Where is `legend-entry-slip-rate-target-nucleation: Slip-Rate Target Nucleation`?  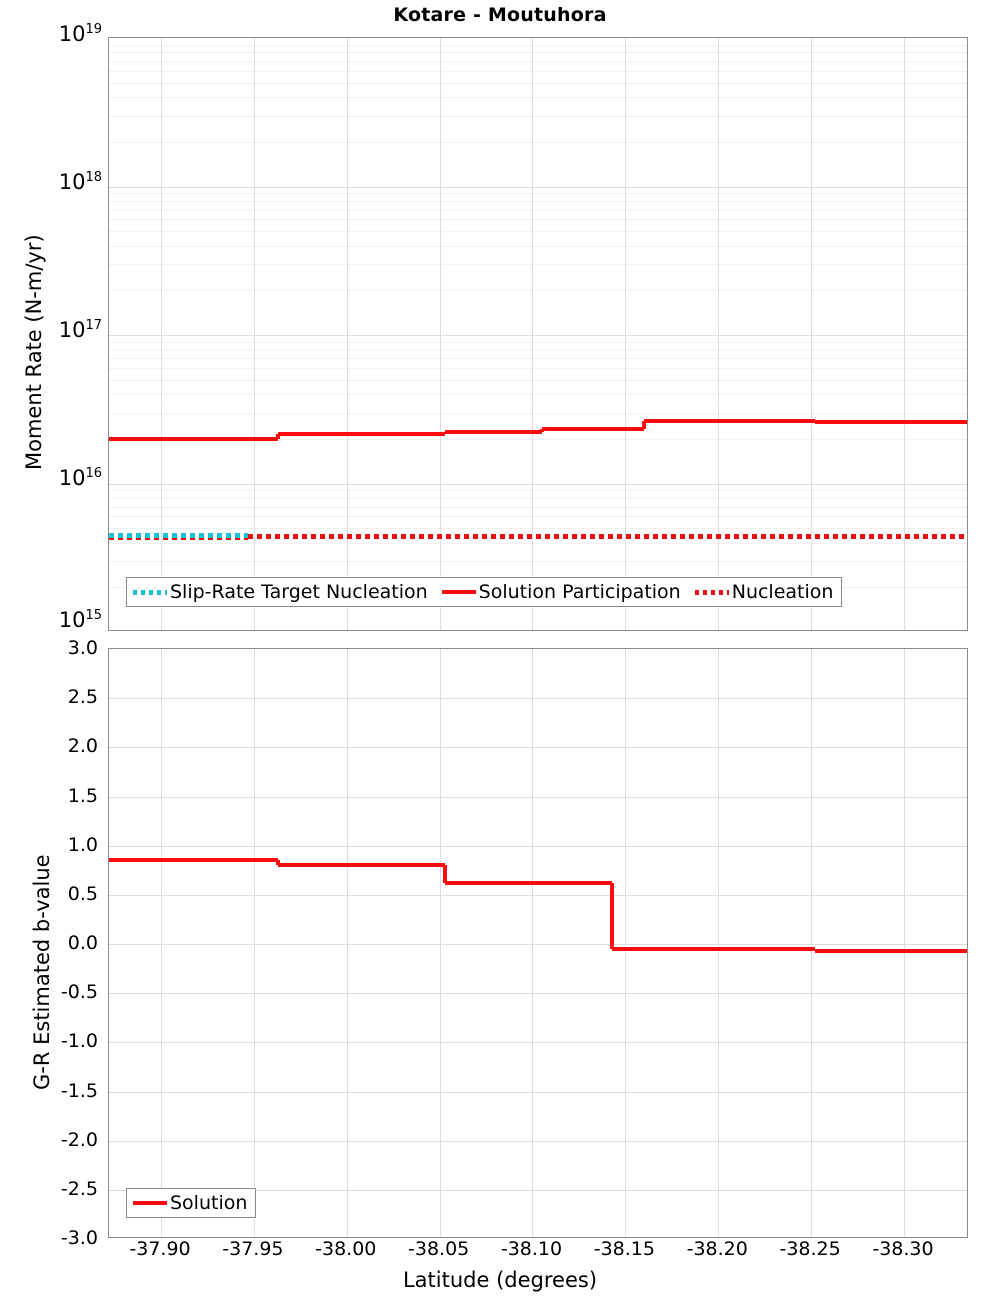 legend-entry-slip-rate-target-nucleation: Slip-Rate Target Nucleation is located at coordinates (287, 592).